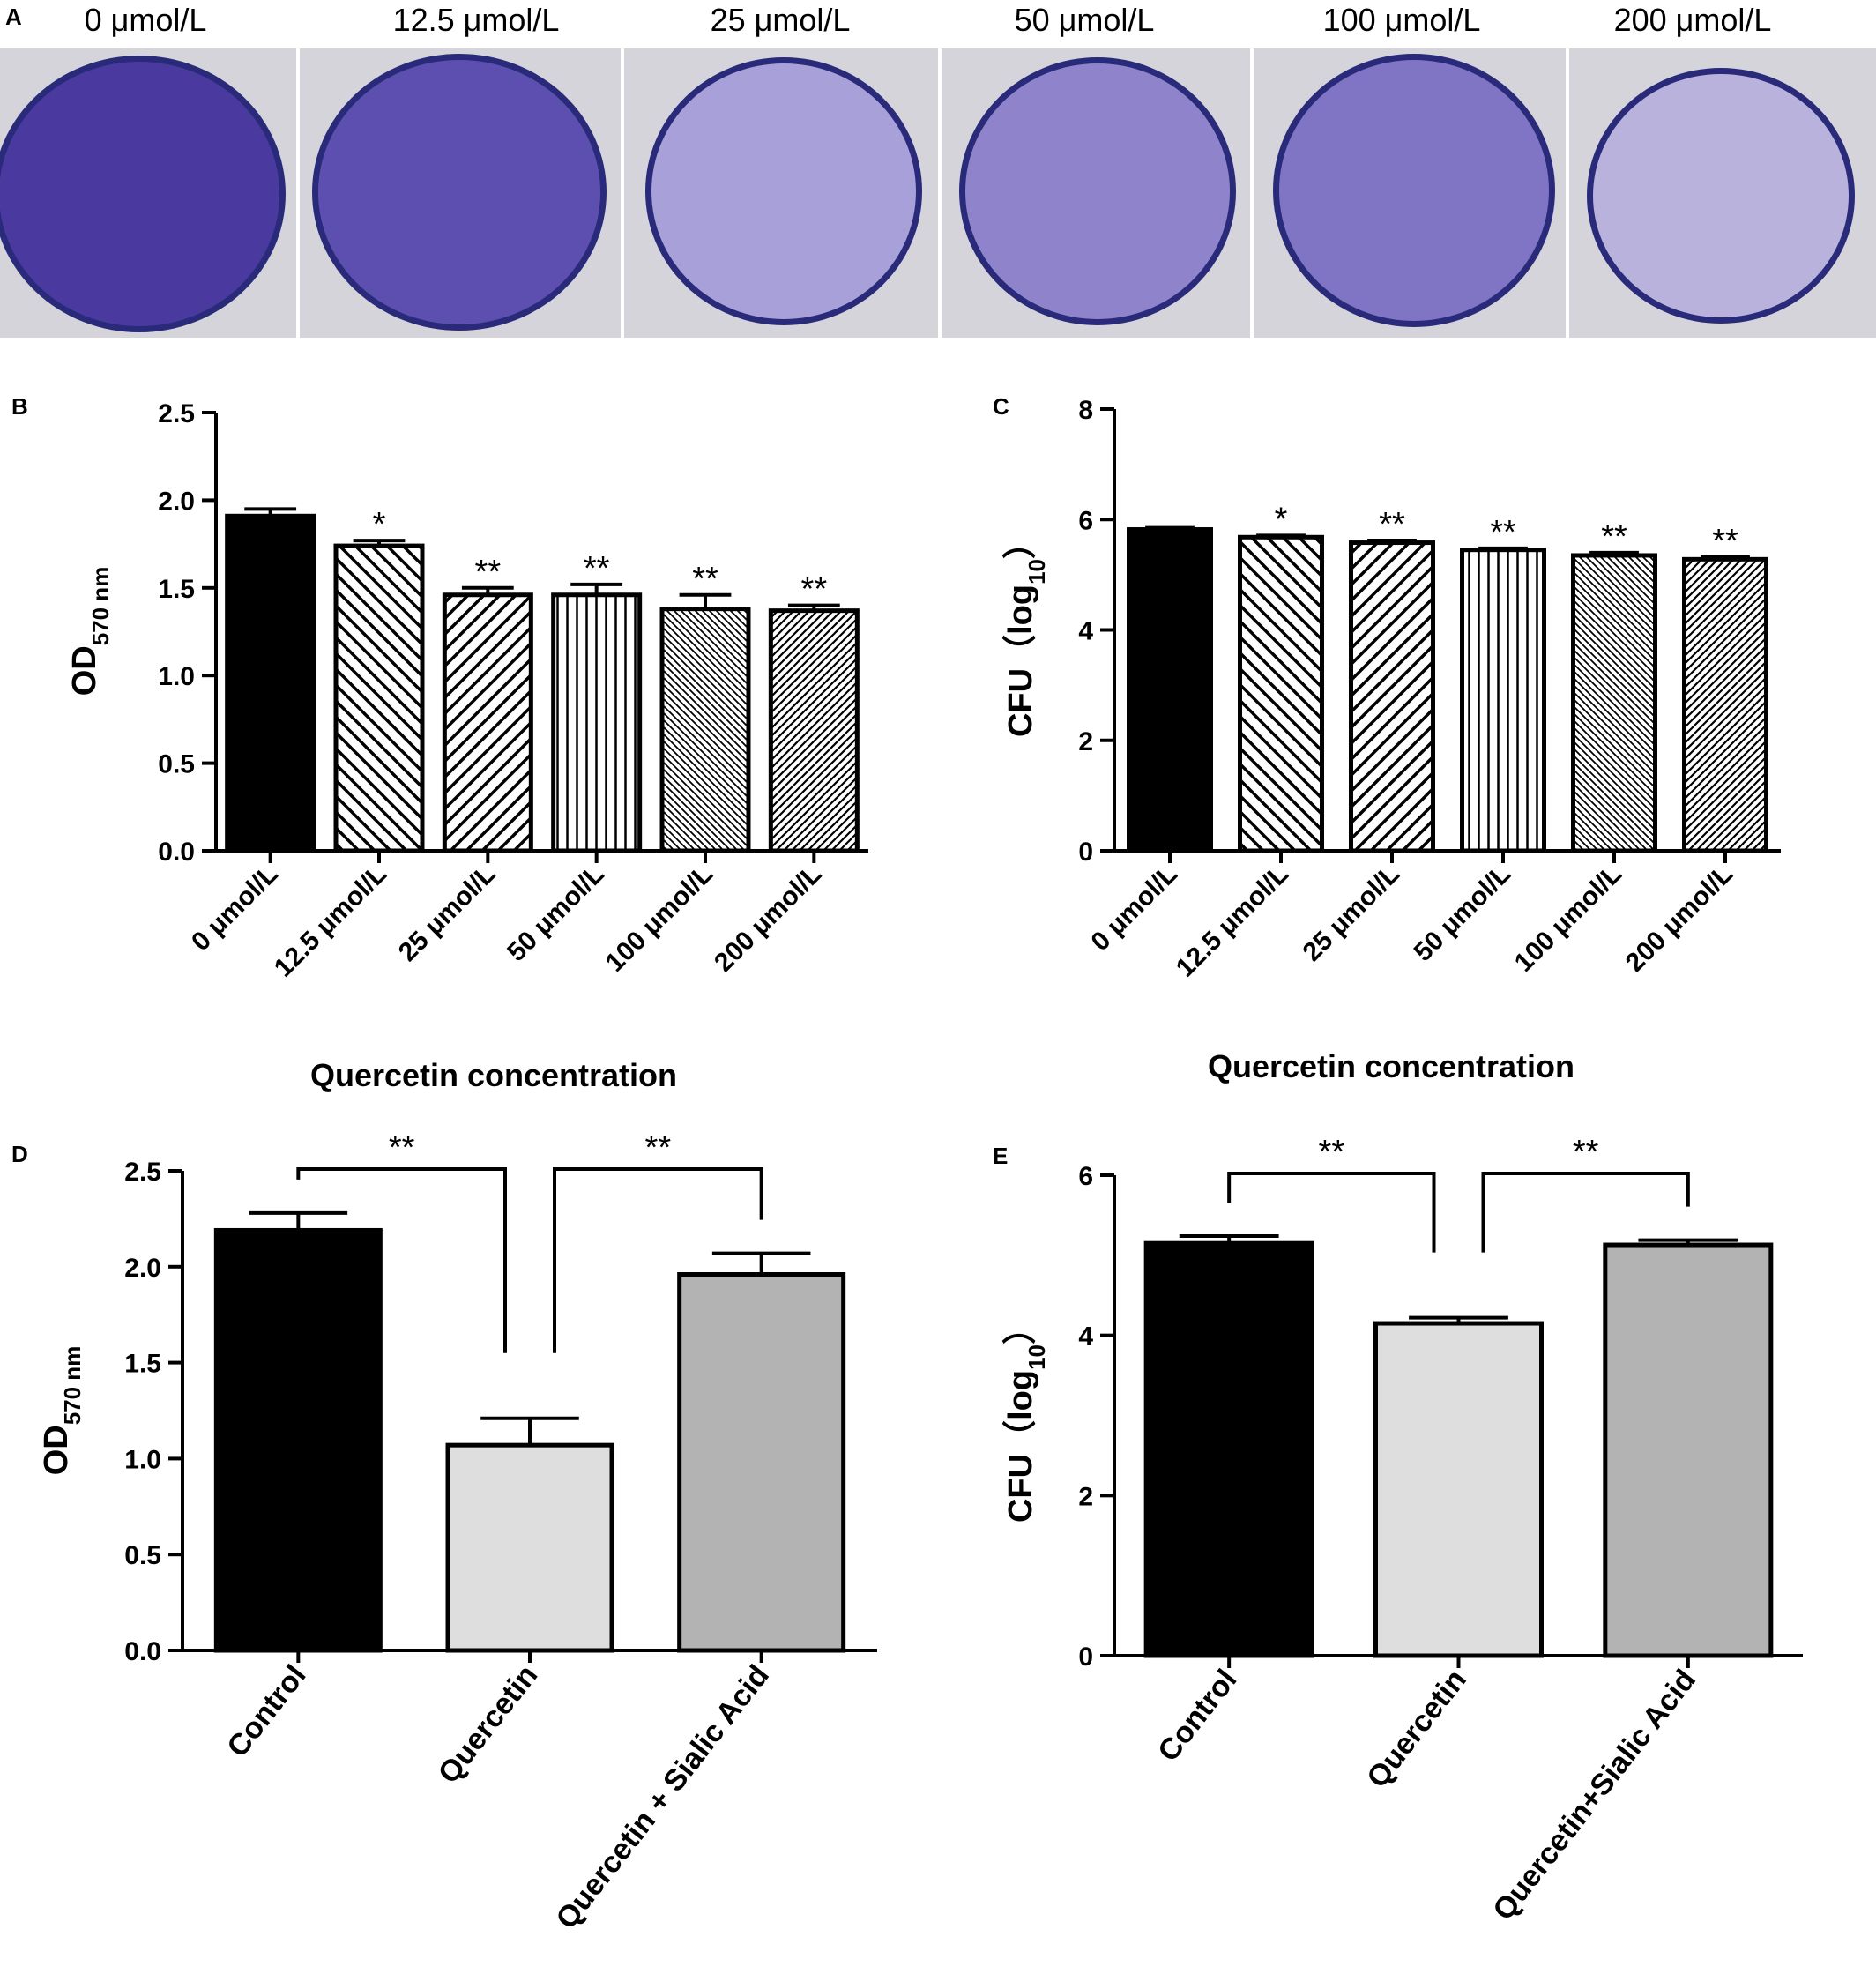 This screenshot has height=1974, width=1876. Describe the element at coordinates (1085, 852) in the screenshot. I see `chart-c-y-tick-label: 0` at that location.